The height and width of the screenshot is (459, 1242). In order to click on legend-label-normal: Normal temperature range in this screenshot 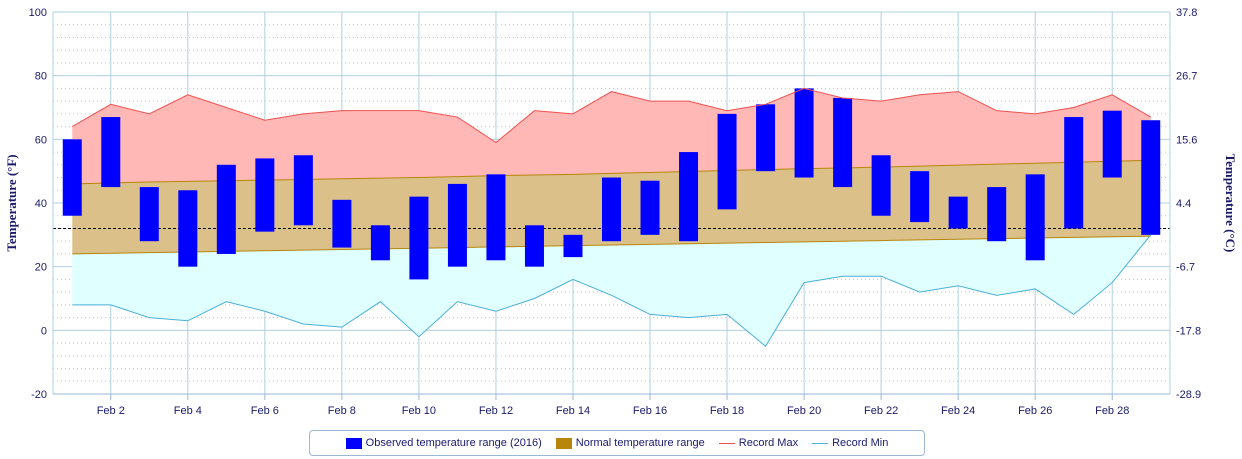, I will do `click(640, 443)`.